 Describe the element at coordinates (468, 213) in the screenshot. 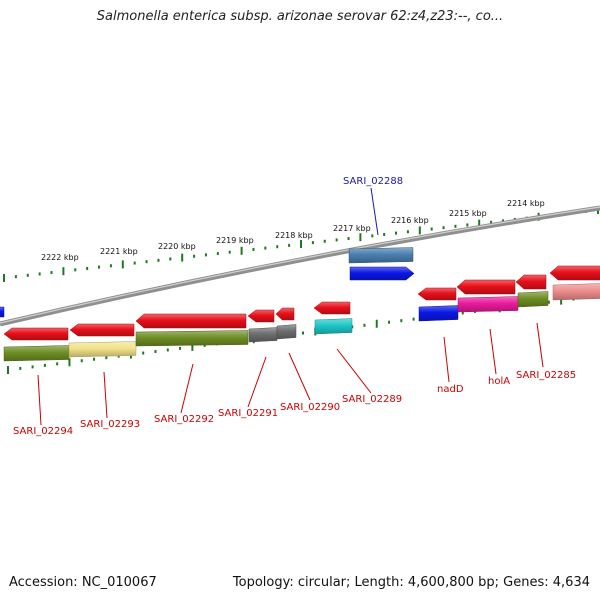

I see `ruler-label: 2215 kbp` at that location.